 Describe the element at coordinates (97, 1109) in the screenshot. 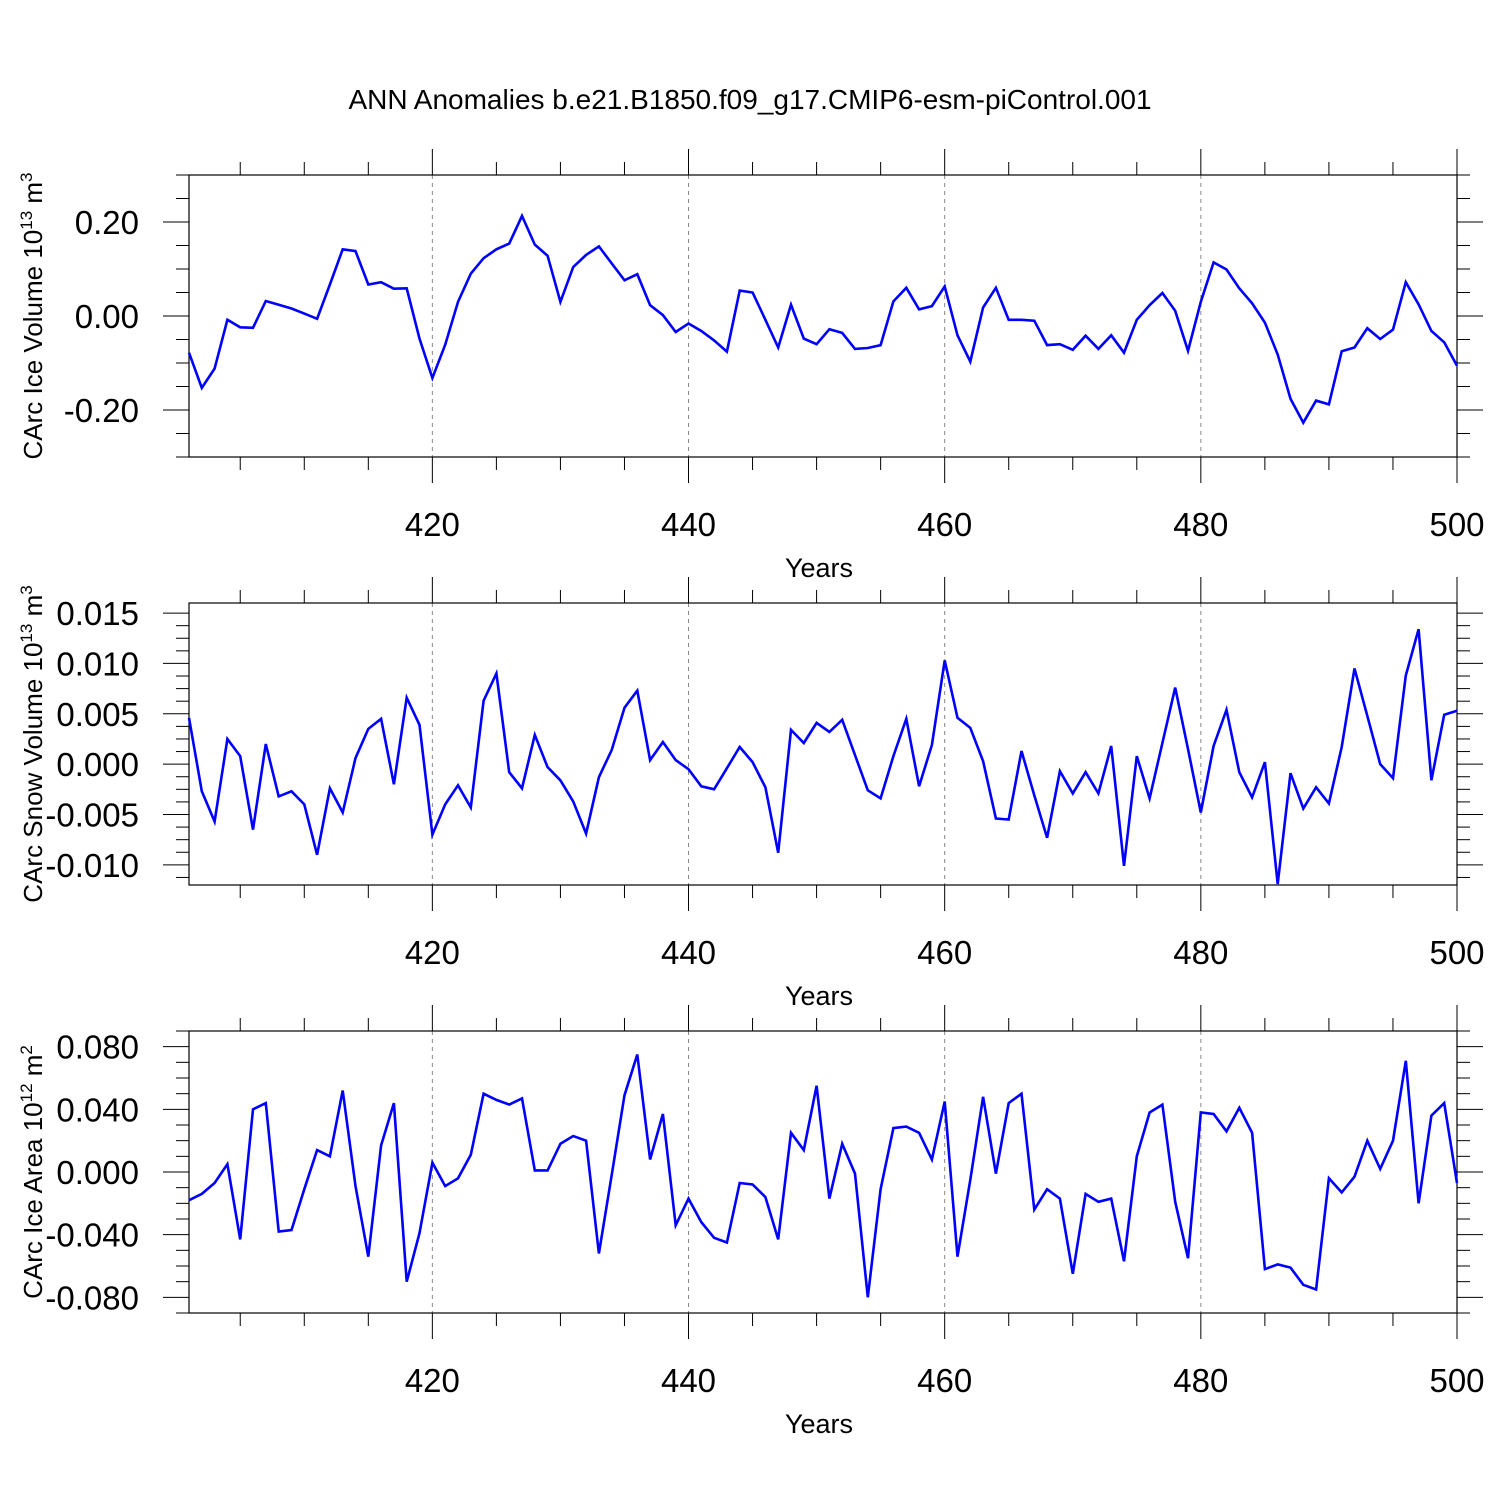

I see `y-tick-label: 0.040` at that location.